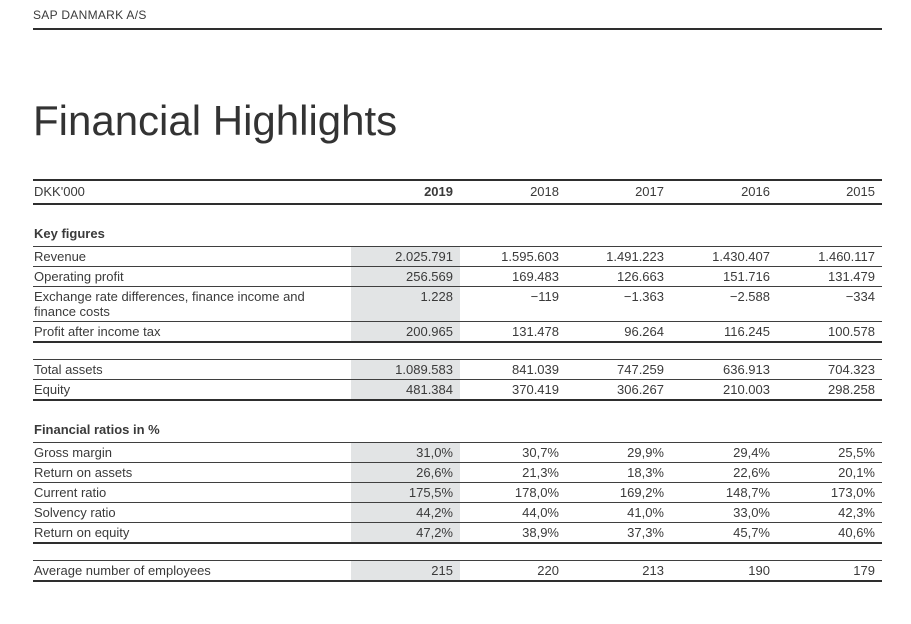  I want to click on table-row: Gross margin 31,0% 30,7% 29,9% 29,4% 25,5%, so click(457, 452).